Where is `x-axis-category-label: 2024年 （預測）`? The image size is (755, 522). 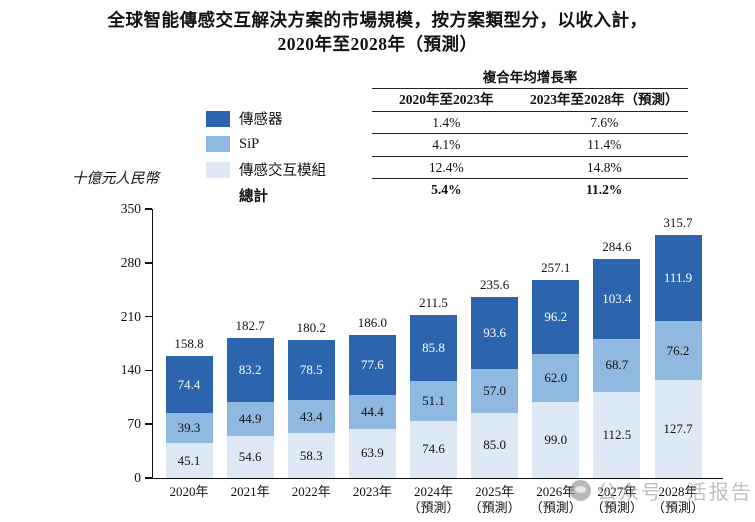
x-axis-category-label: 2024年 （預測） is located at coordinates (433, 499).